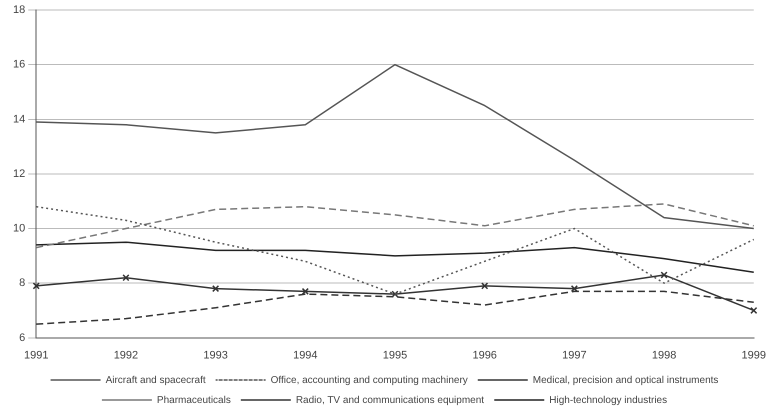  Describe the element at coordinates (19, 228) in the screenshot. I see `y-tick-label: 10` at that location.